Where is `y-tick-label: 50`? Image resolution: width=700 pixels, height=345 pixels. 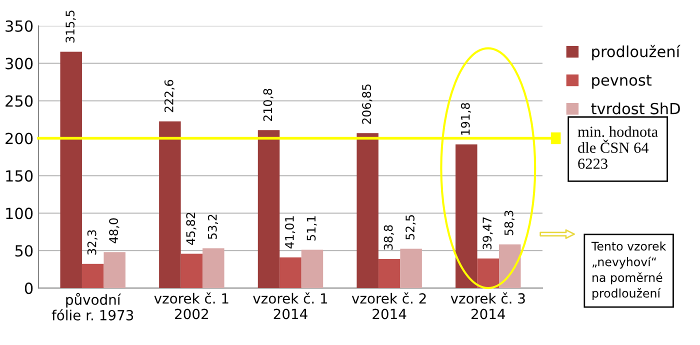 y-tick-label: 50 is located at coordinates (24, 251).